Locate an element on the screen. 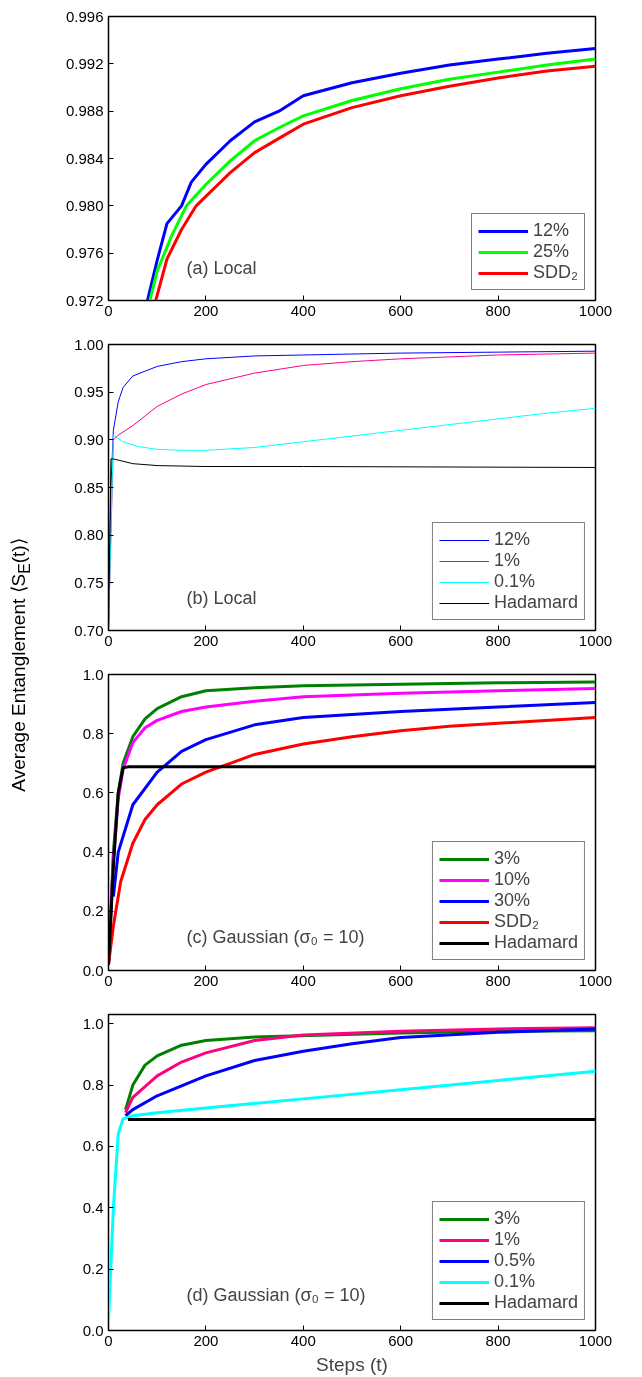  annotation: (d) Gaussian (σ₀ = 10) is located at coordinates (276, 1295).